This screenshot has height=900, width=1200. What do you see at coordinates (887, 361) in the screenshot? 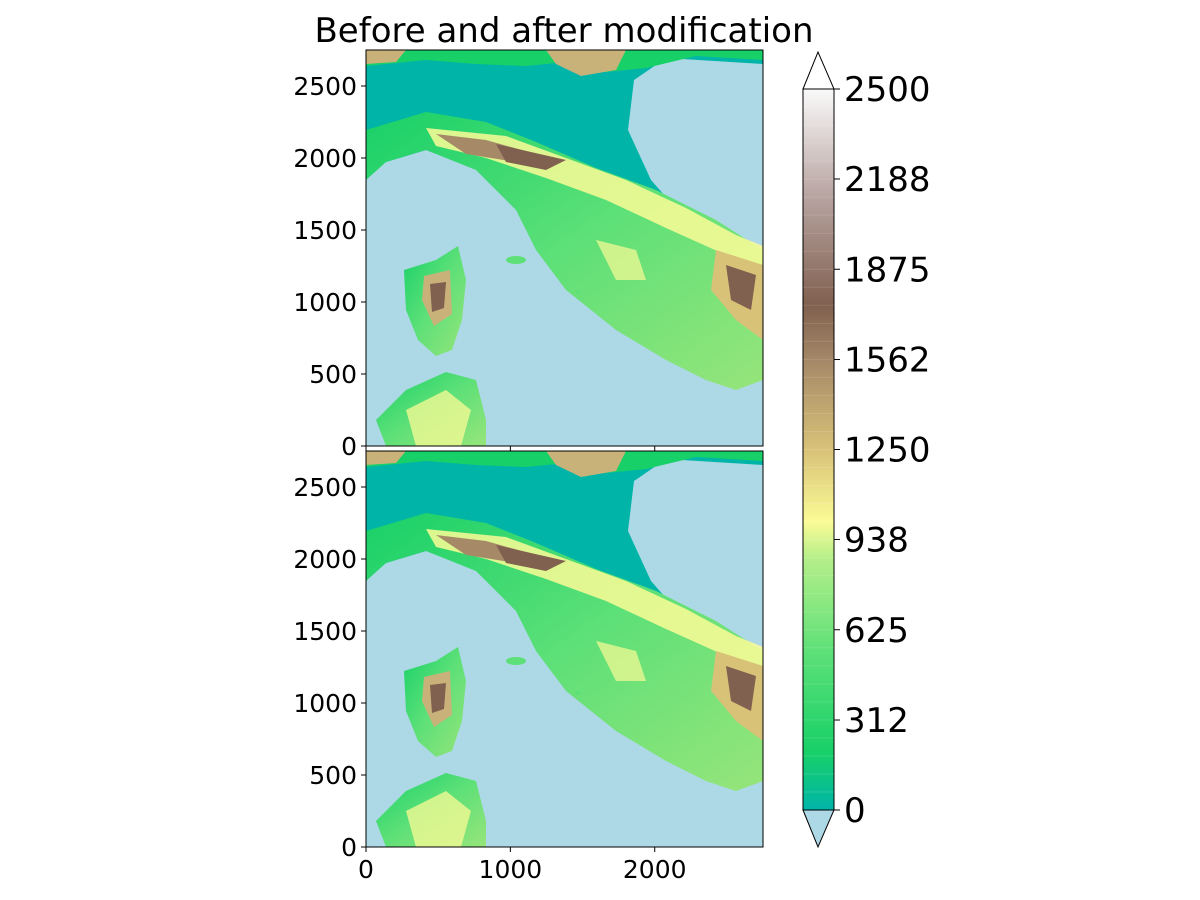
I see `colorbar-tick-label: 1562` at bounding box center [887, 361].